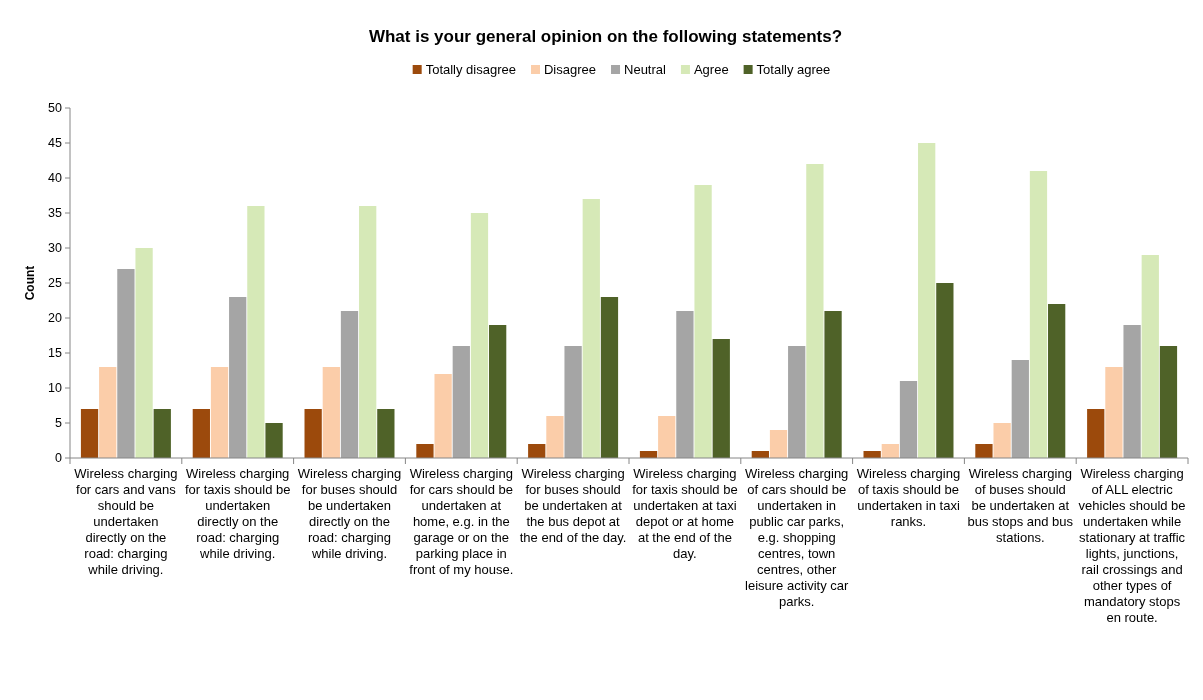  Describe the element at coordinates (30, 283) in the screenshot. I see `y-axis-title: Count` at that location.